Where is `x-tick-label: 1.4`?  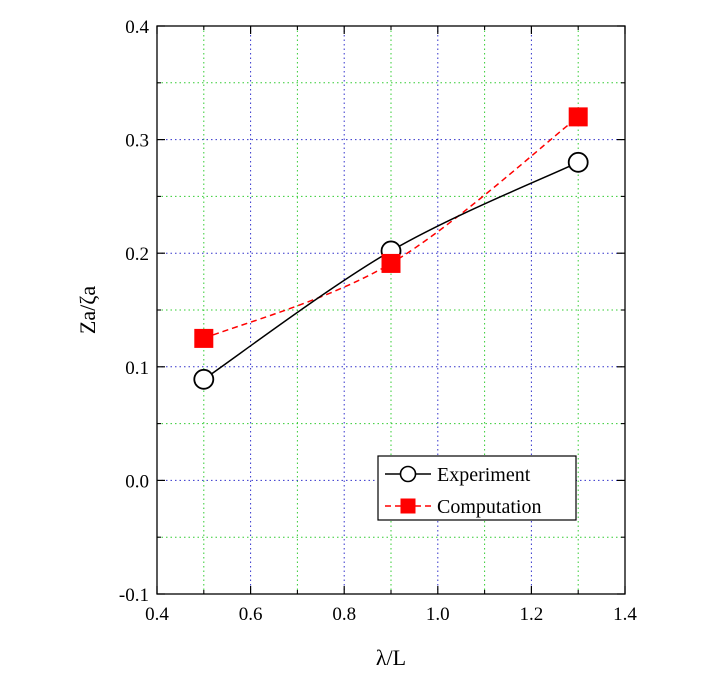 x-tick-label: 1.4 is located at coordinates (625, 614).